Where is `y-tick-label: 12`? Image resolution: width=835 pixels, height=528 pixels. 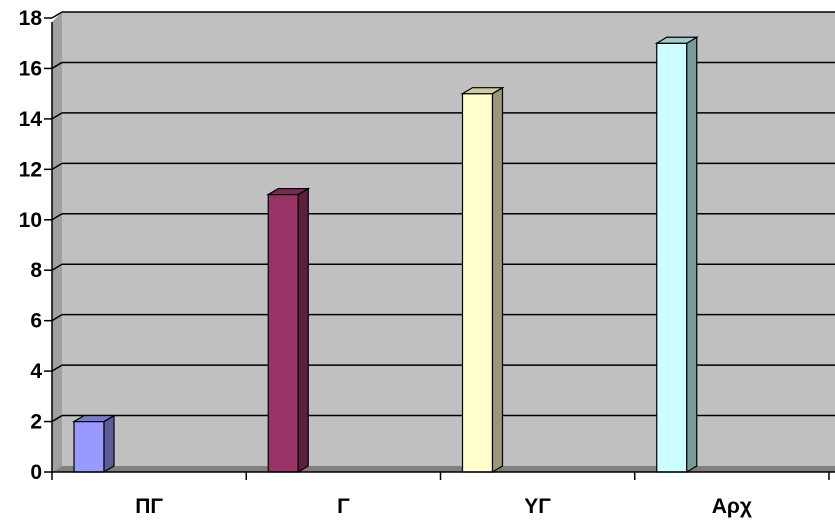 y-tick-label: 12 is located at coordinates (30, 169).